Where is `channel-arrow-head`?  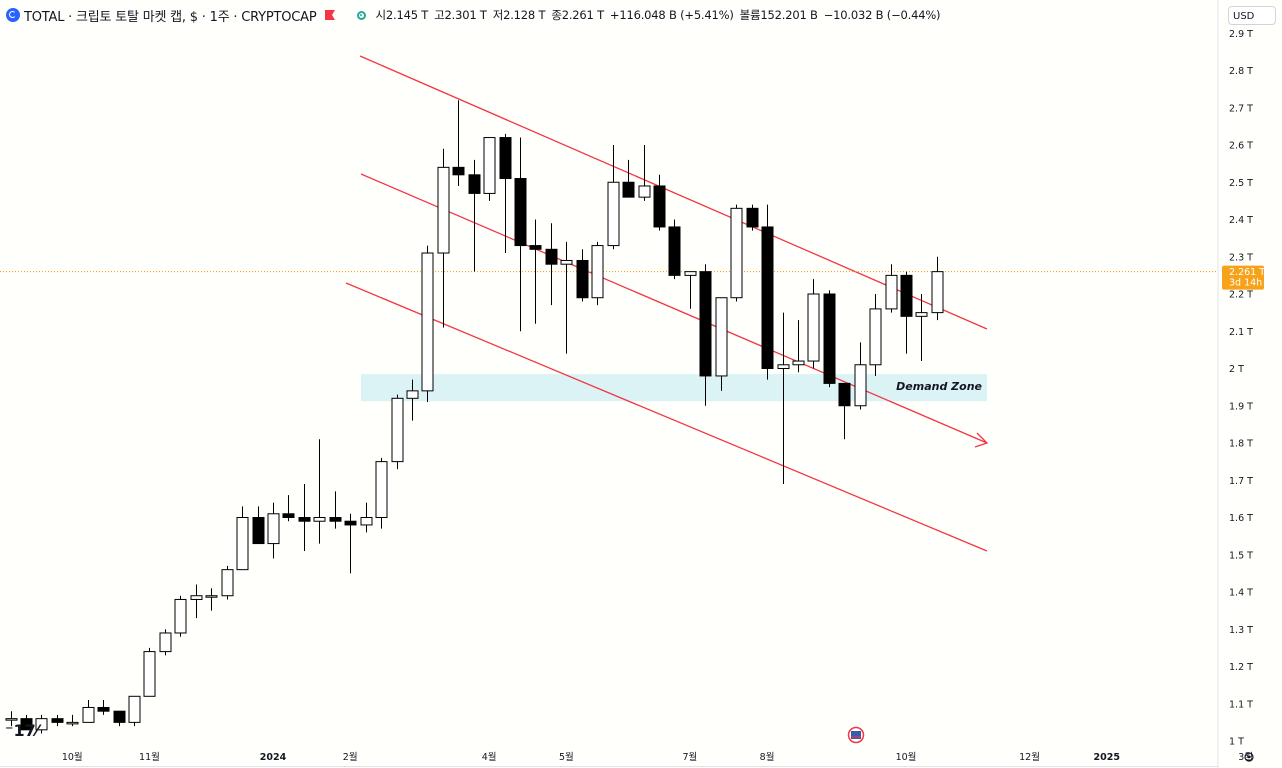
channel-arrow-head is located at coordinates (981, 440).